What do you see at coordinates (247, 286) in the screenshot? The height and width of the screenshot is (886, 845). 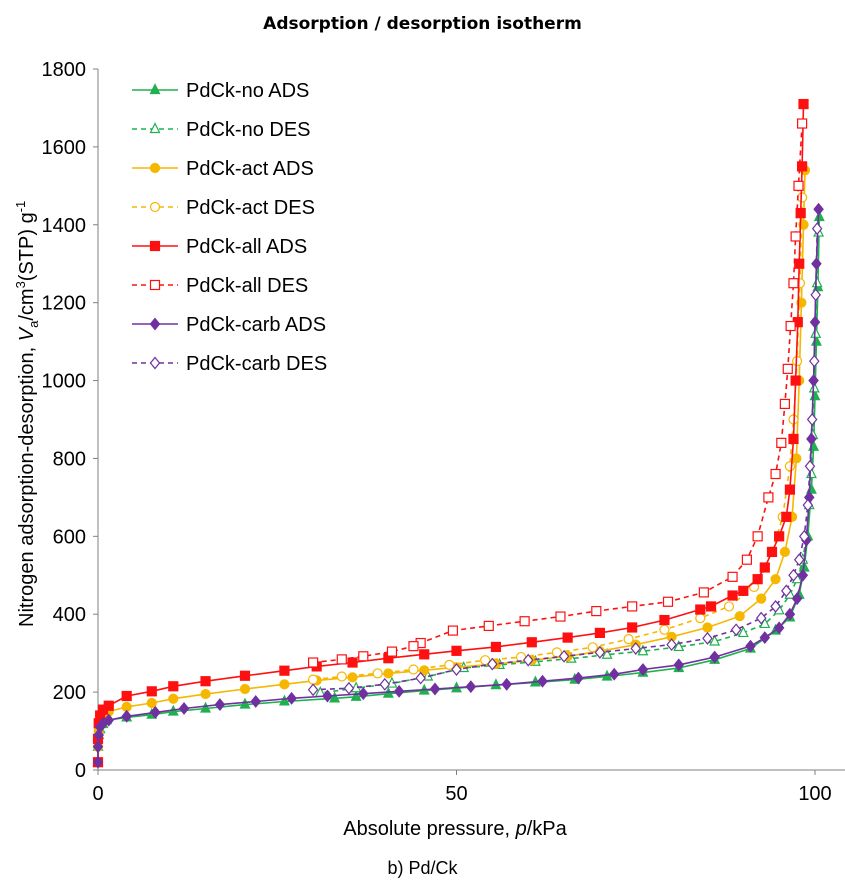 I see `legend-label: PdCk-all DES` at bounding box center [247, 286].